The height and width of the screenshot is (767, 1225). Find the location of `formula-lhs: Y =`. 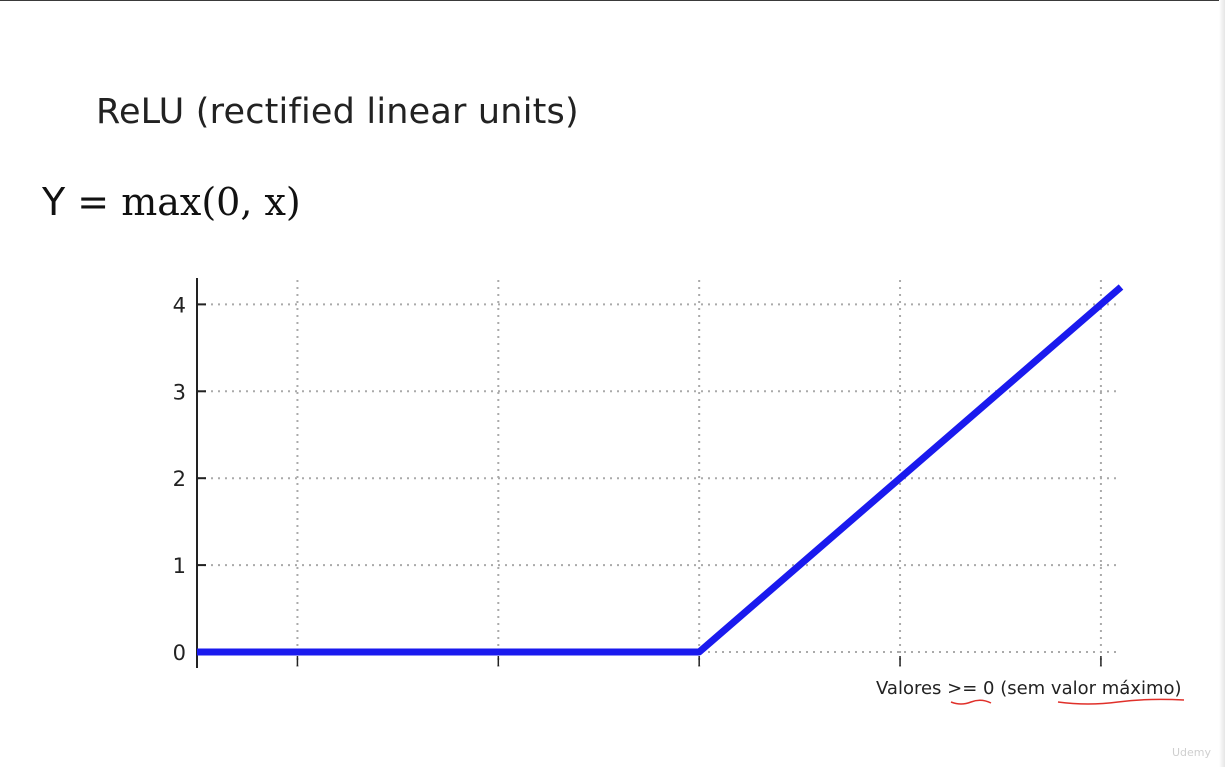

formula-lhs: Y = is located at coordinates (82, 202).